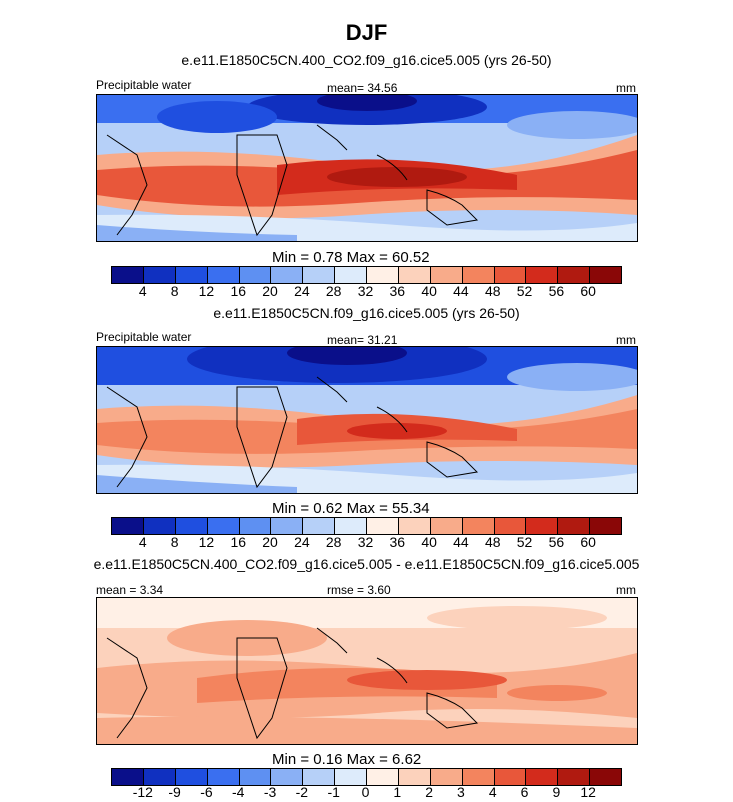 The image size is (733, 802). I want to click on panel-1-map, so click(367, 168).